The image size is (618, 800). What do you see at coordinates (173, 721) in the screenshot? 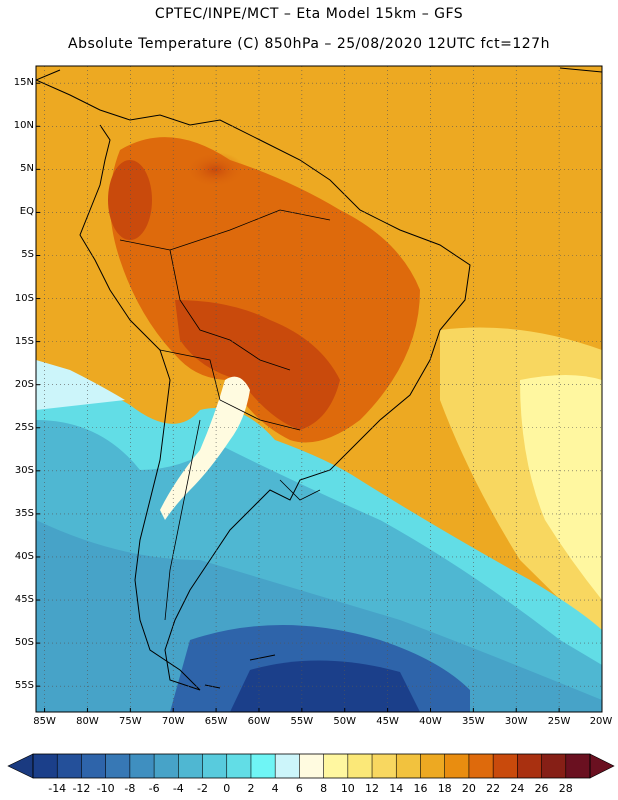
I see `lon-label: 70W` at bounding box center [173, 721].